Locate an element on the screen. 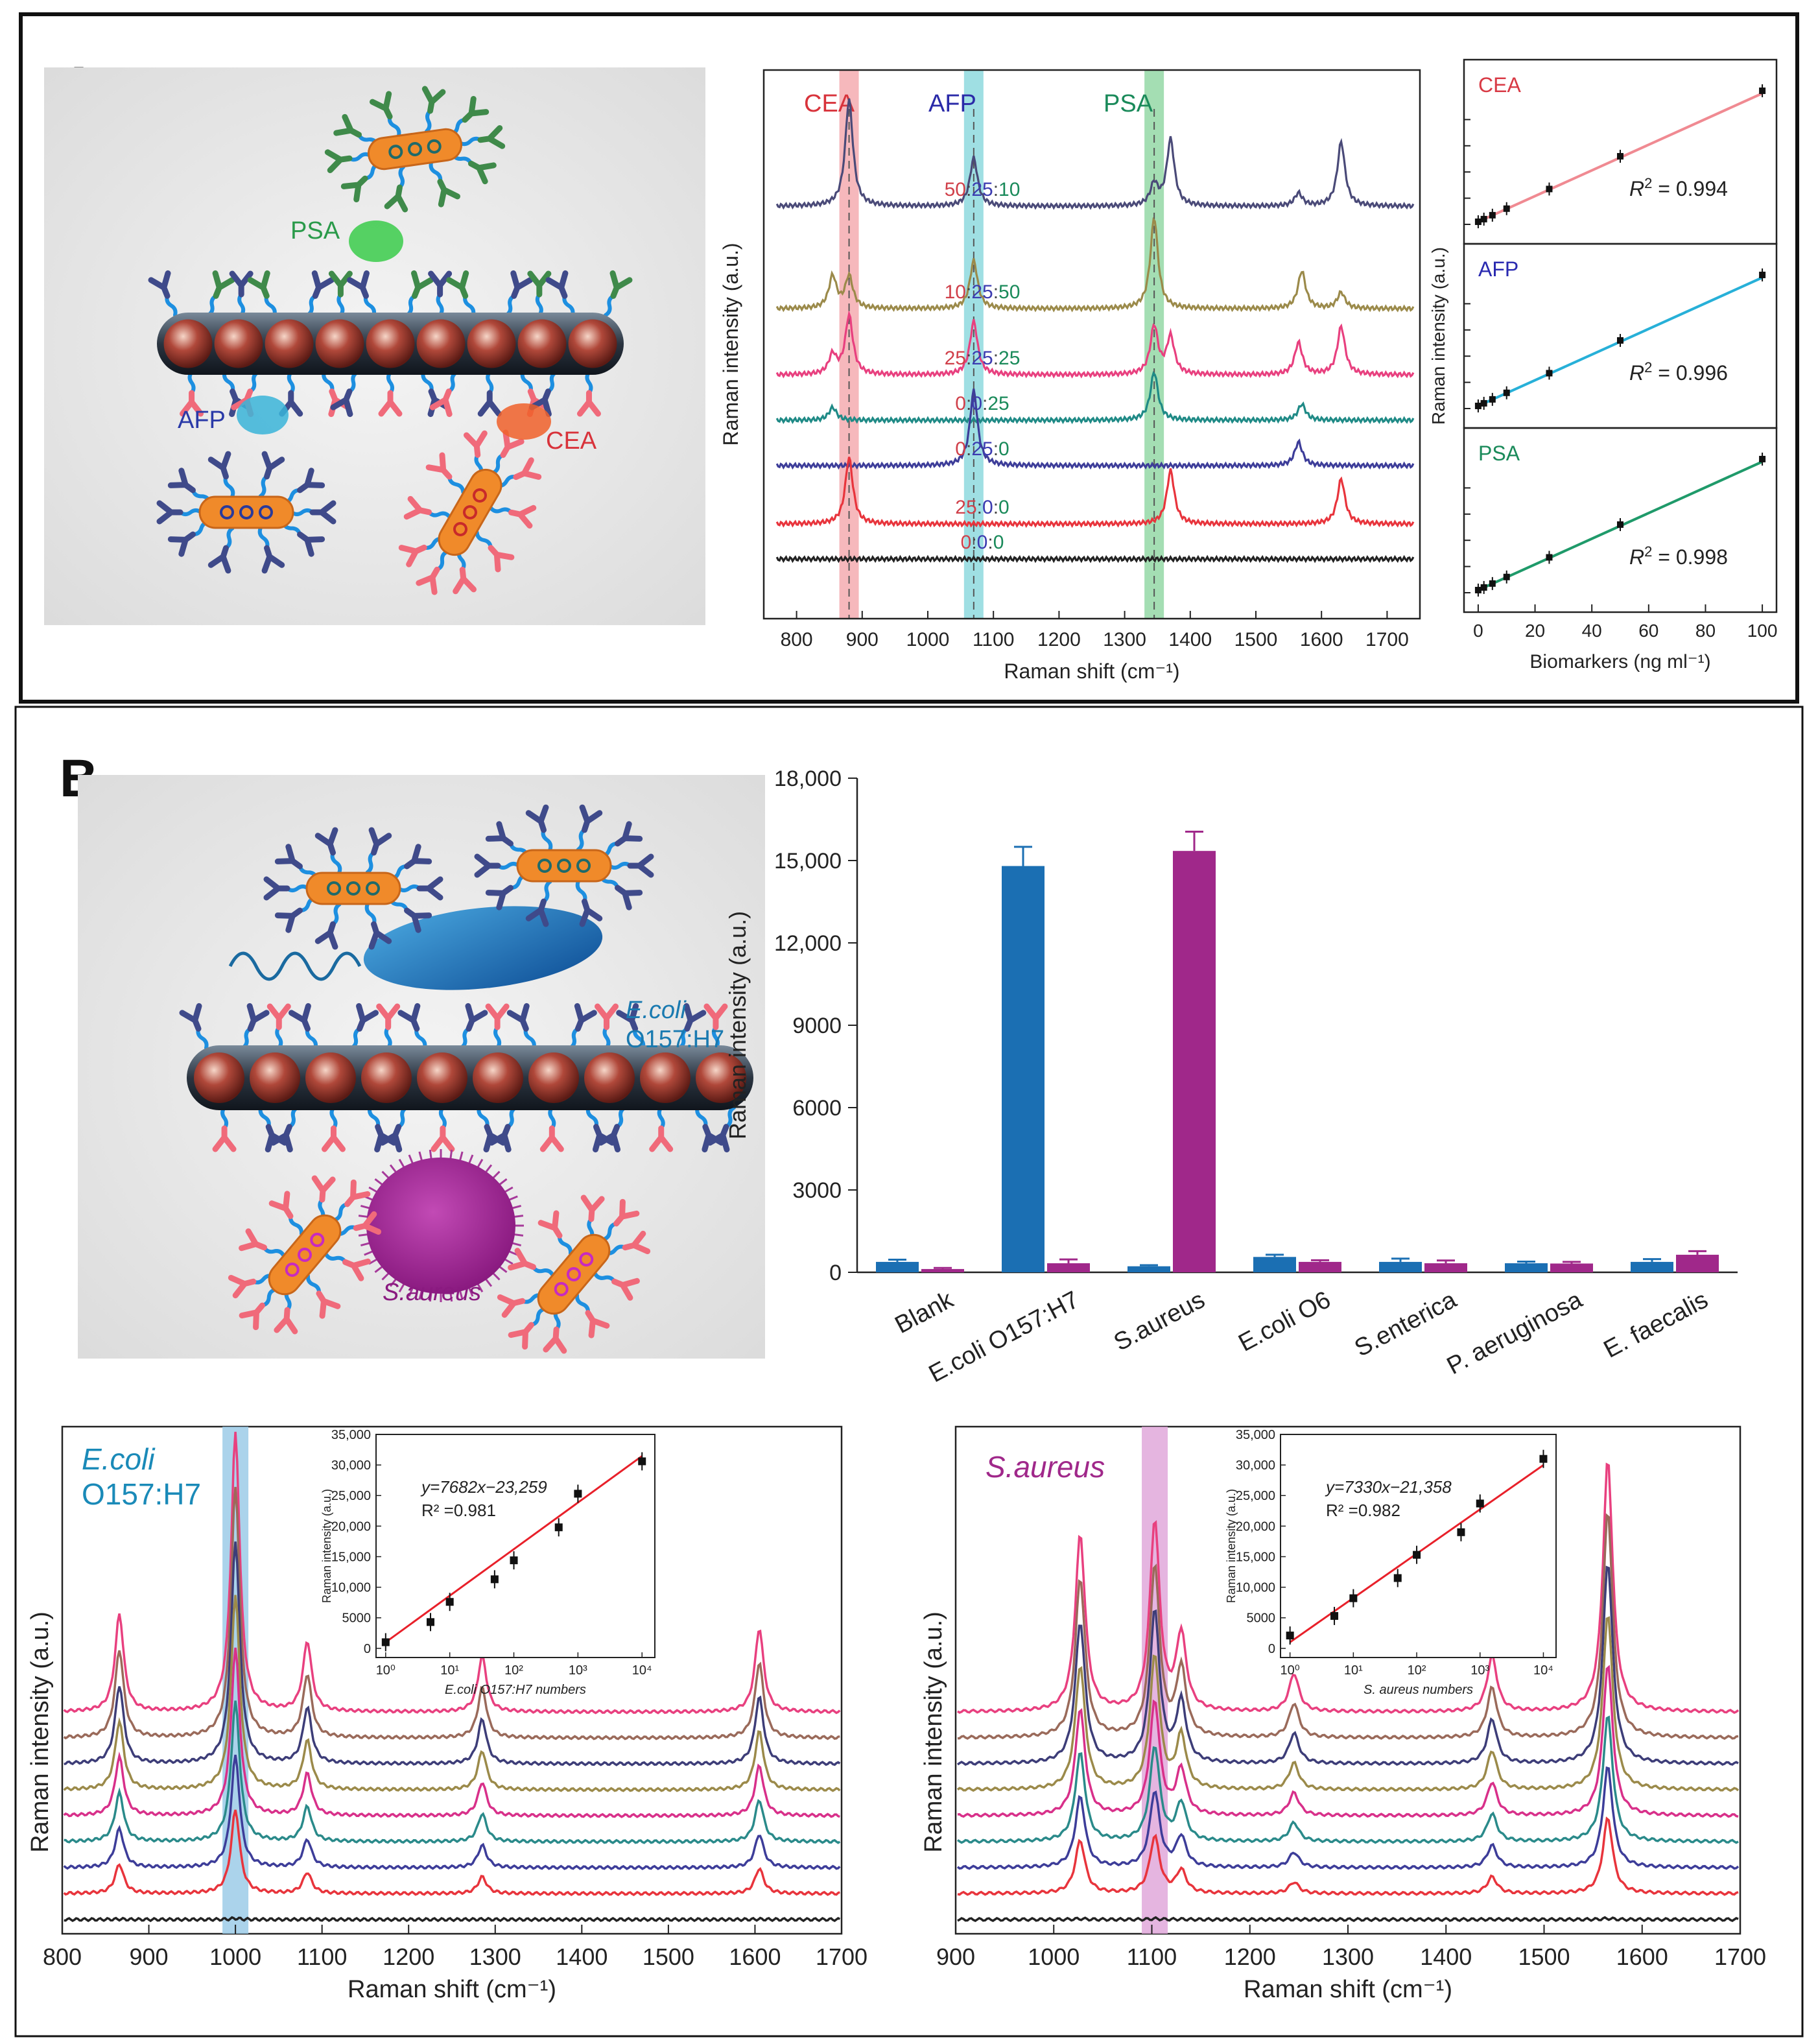 This screenshot has height=2044, width=1818. inset-x-tick-label: 10⁴ is located at coordinates (642, 1670).